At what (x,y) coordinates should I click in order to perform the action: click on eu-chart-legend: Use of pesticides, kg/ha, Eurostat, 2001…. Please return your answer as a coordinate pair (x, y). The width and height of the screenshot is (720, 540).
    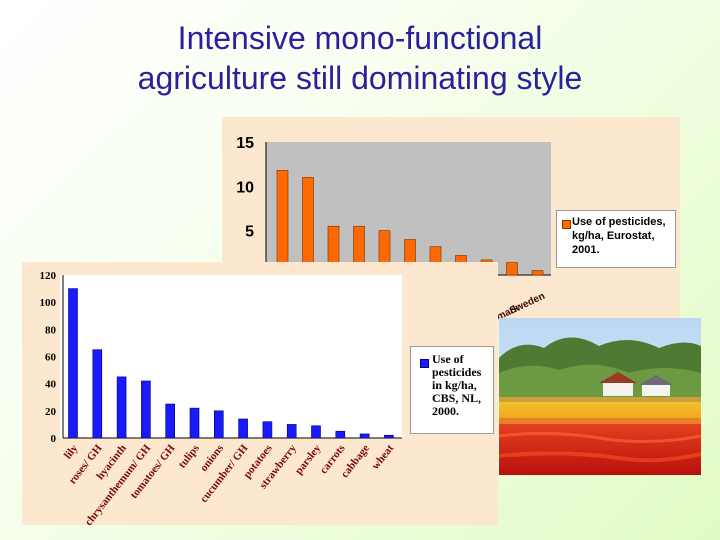
    Looking at the image, I should click on (616, 239).